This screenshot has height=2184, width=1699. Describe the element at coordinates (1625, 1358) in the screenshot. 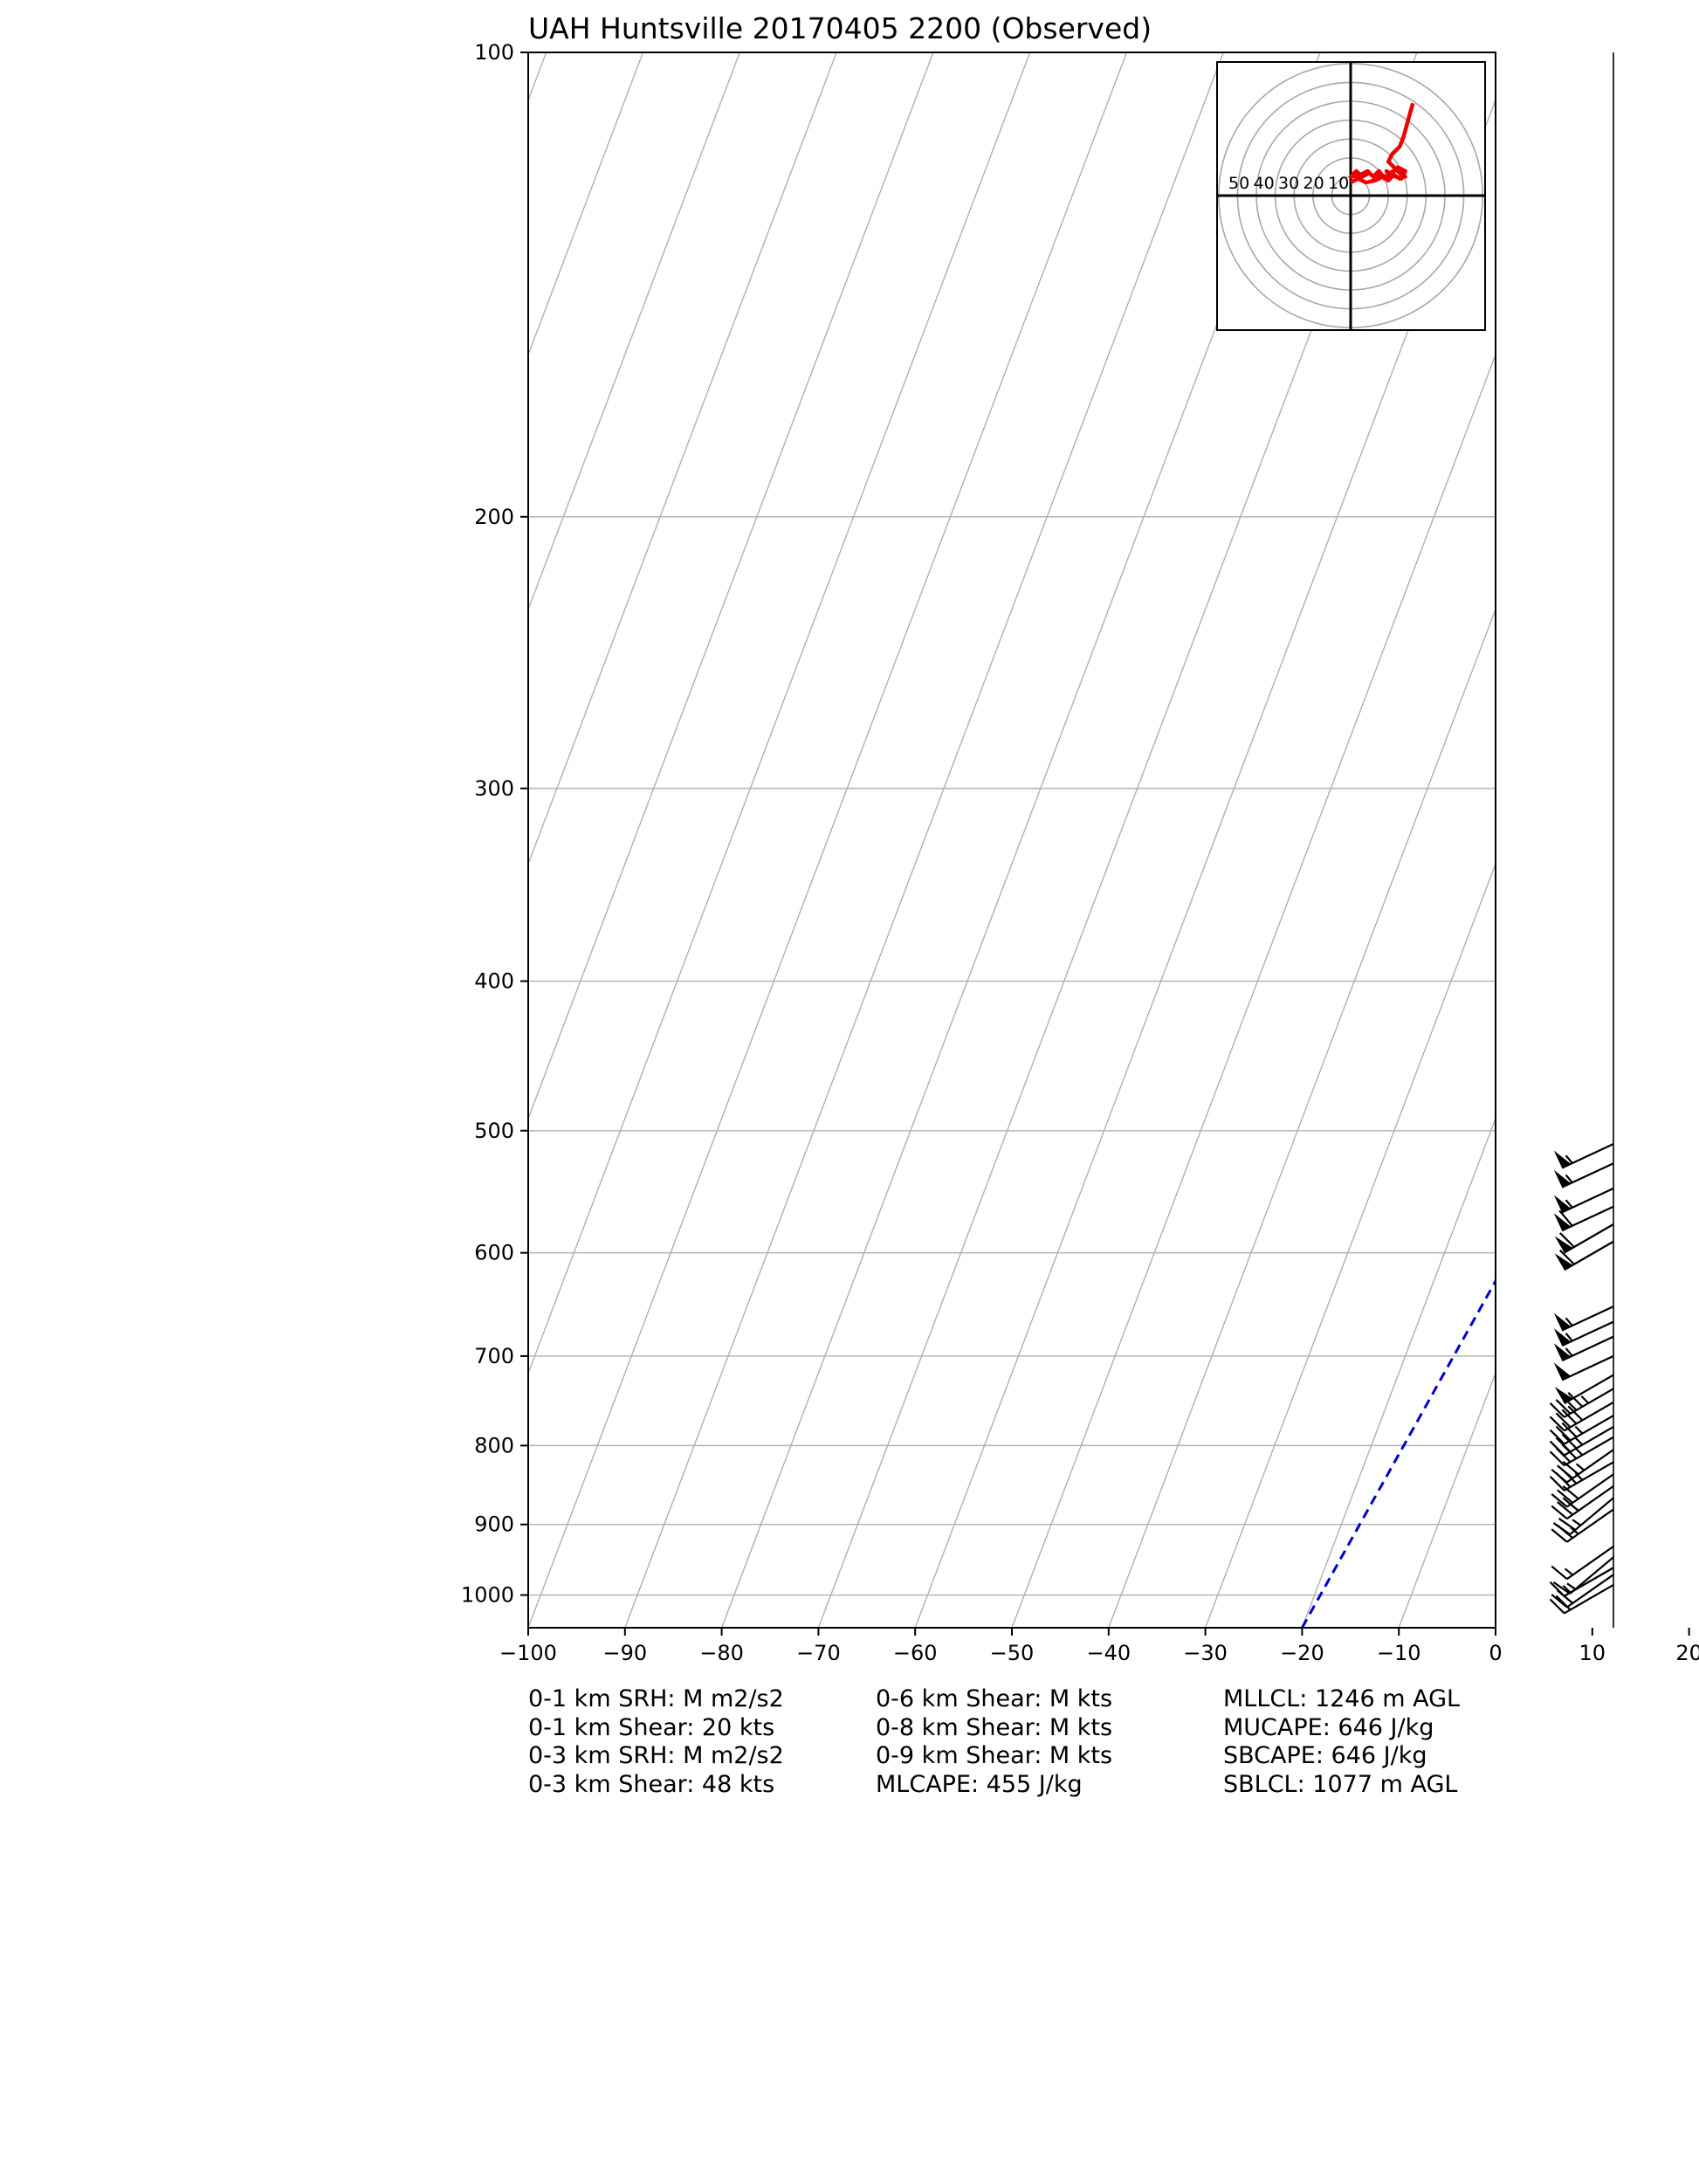

I see `profiles` at that location.